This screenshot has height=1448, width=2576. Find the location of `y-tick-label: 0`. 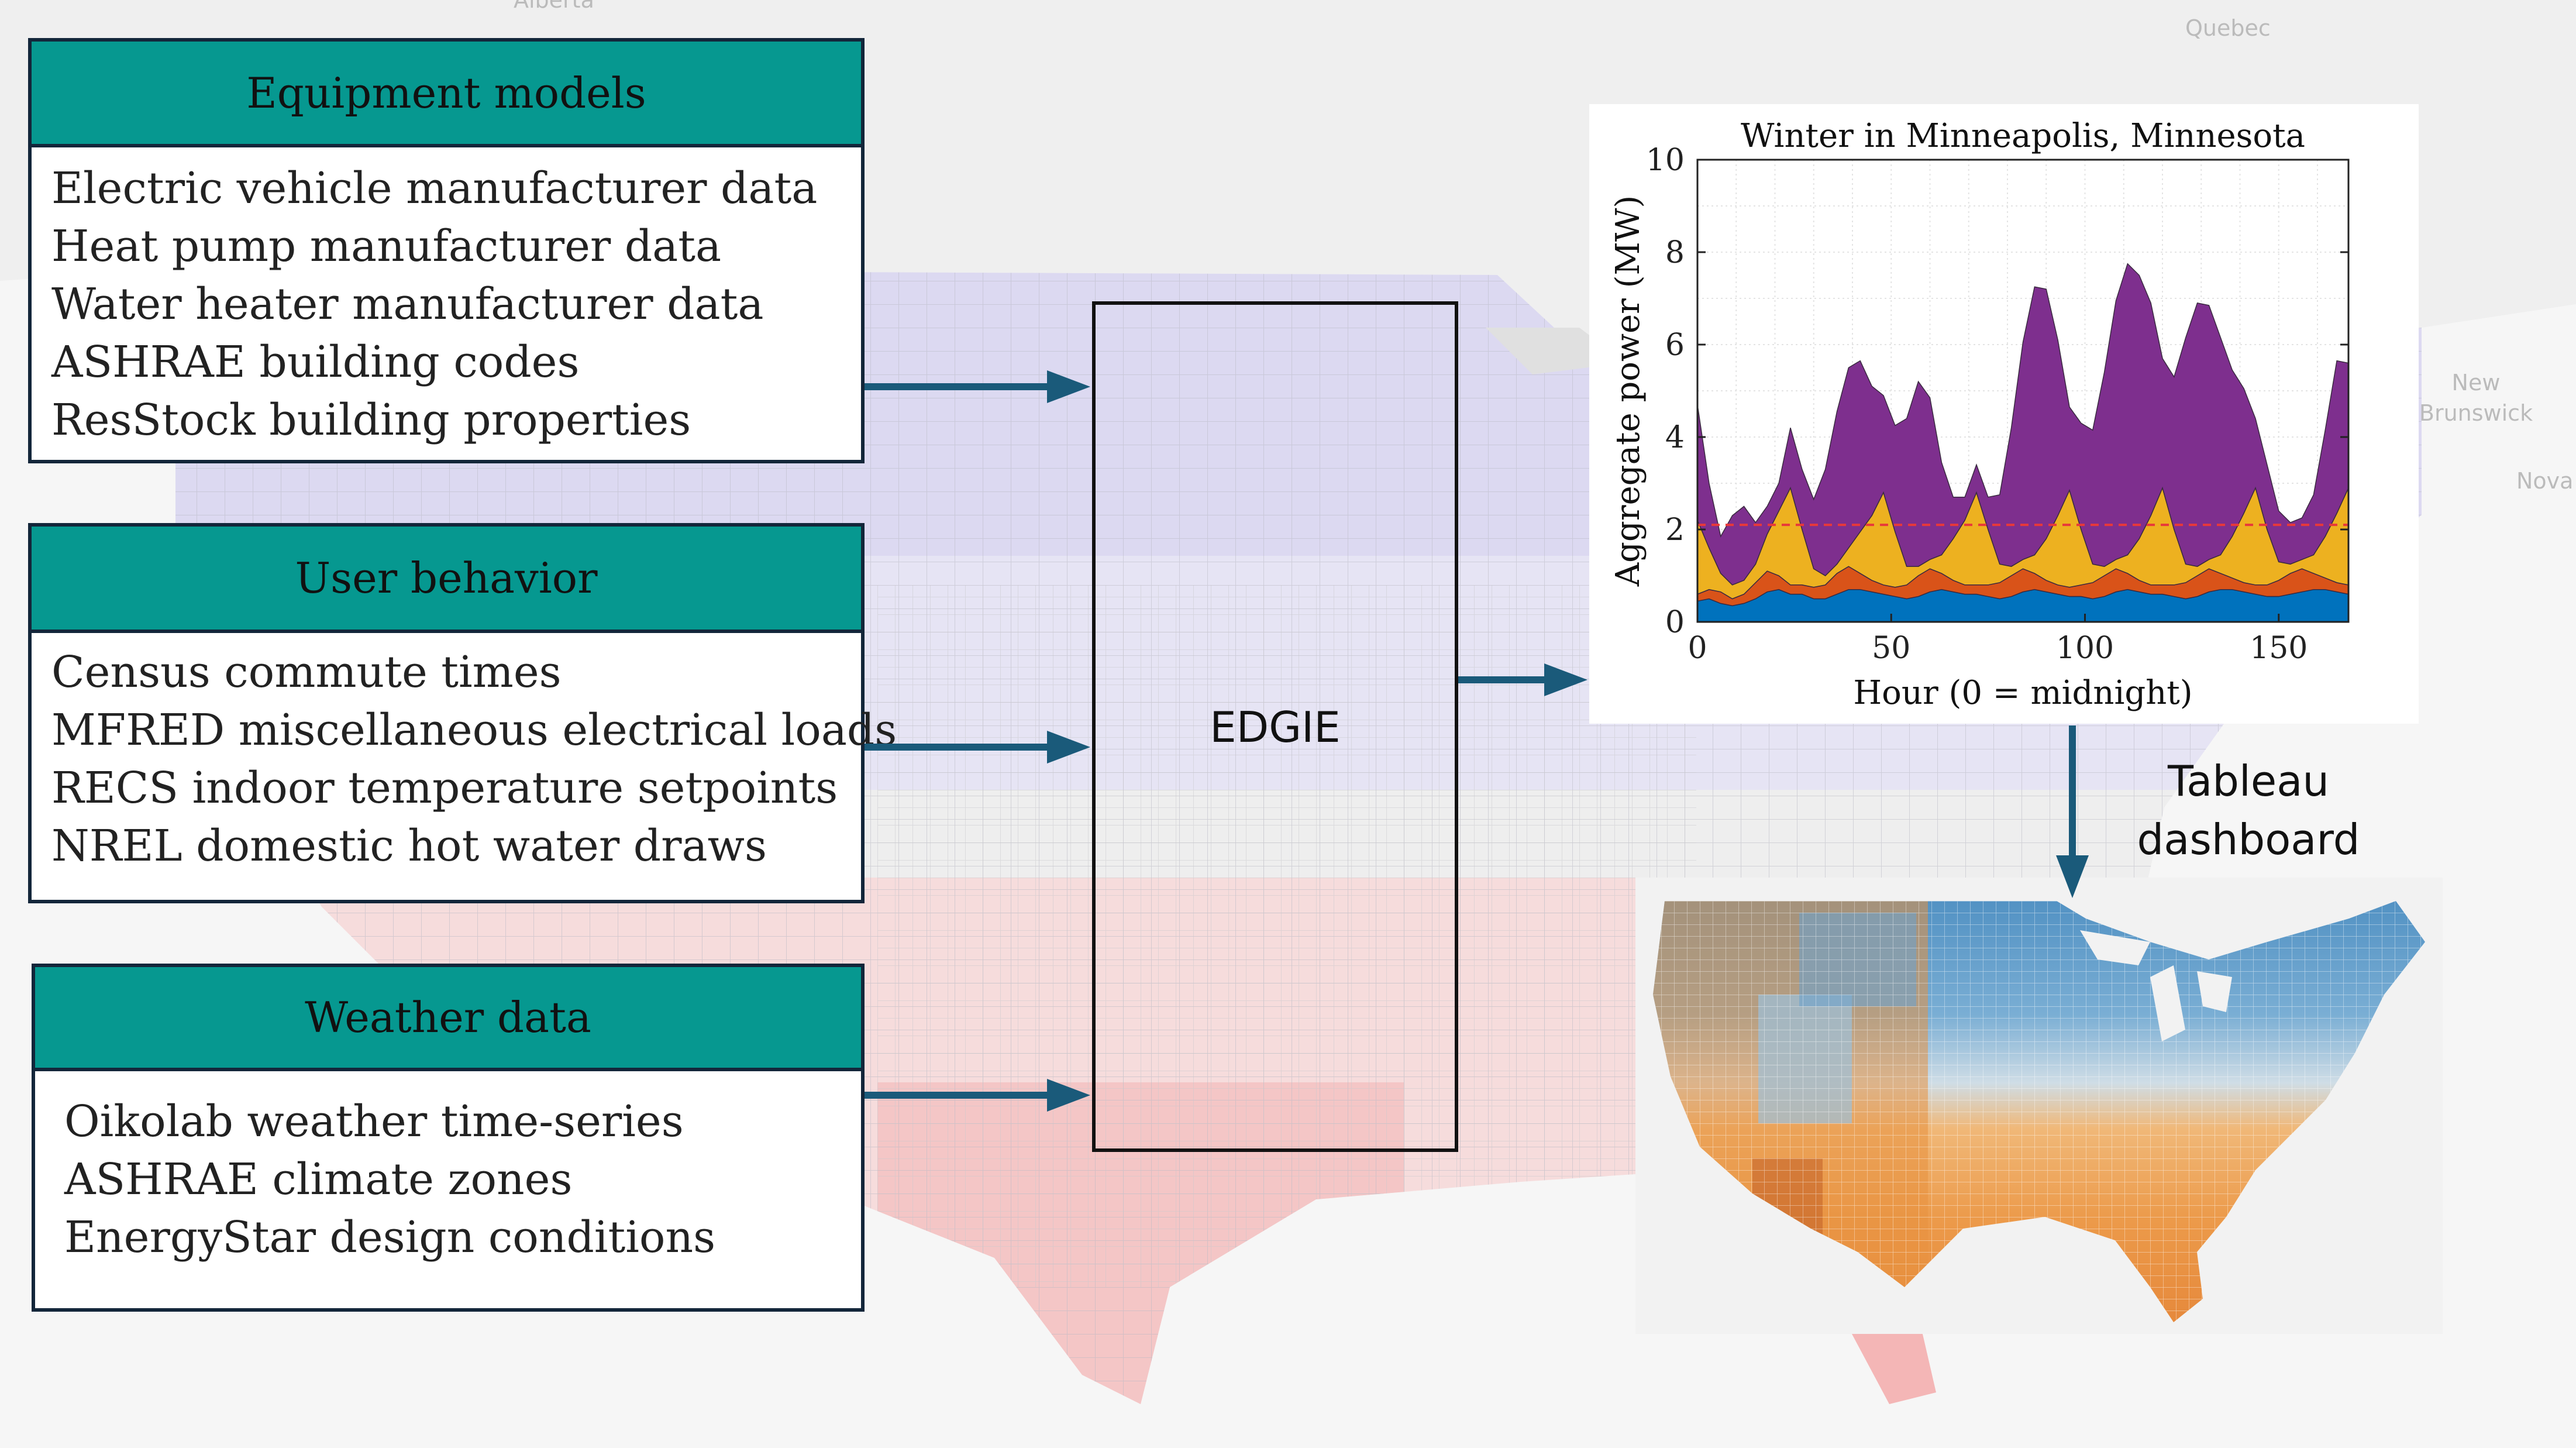

y-tick-label: 0 is located at coordinates (1675, 622).